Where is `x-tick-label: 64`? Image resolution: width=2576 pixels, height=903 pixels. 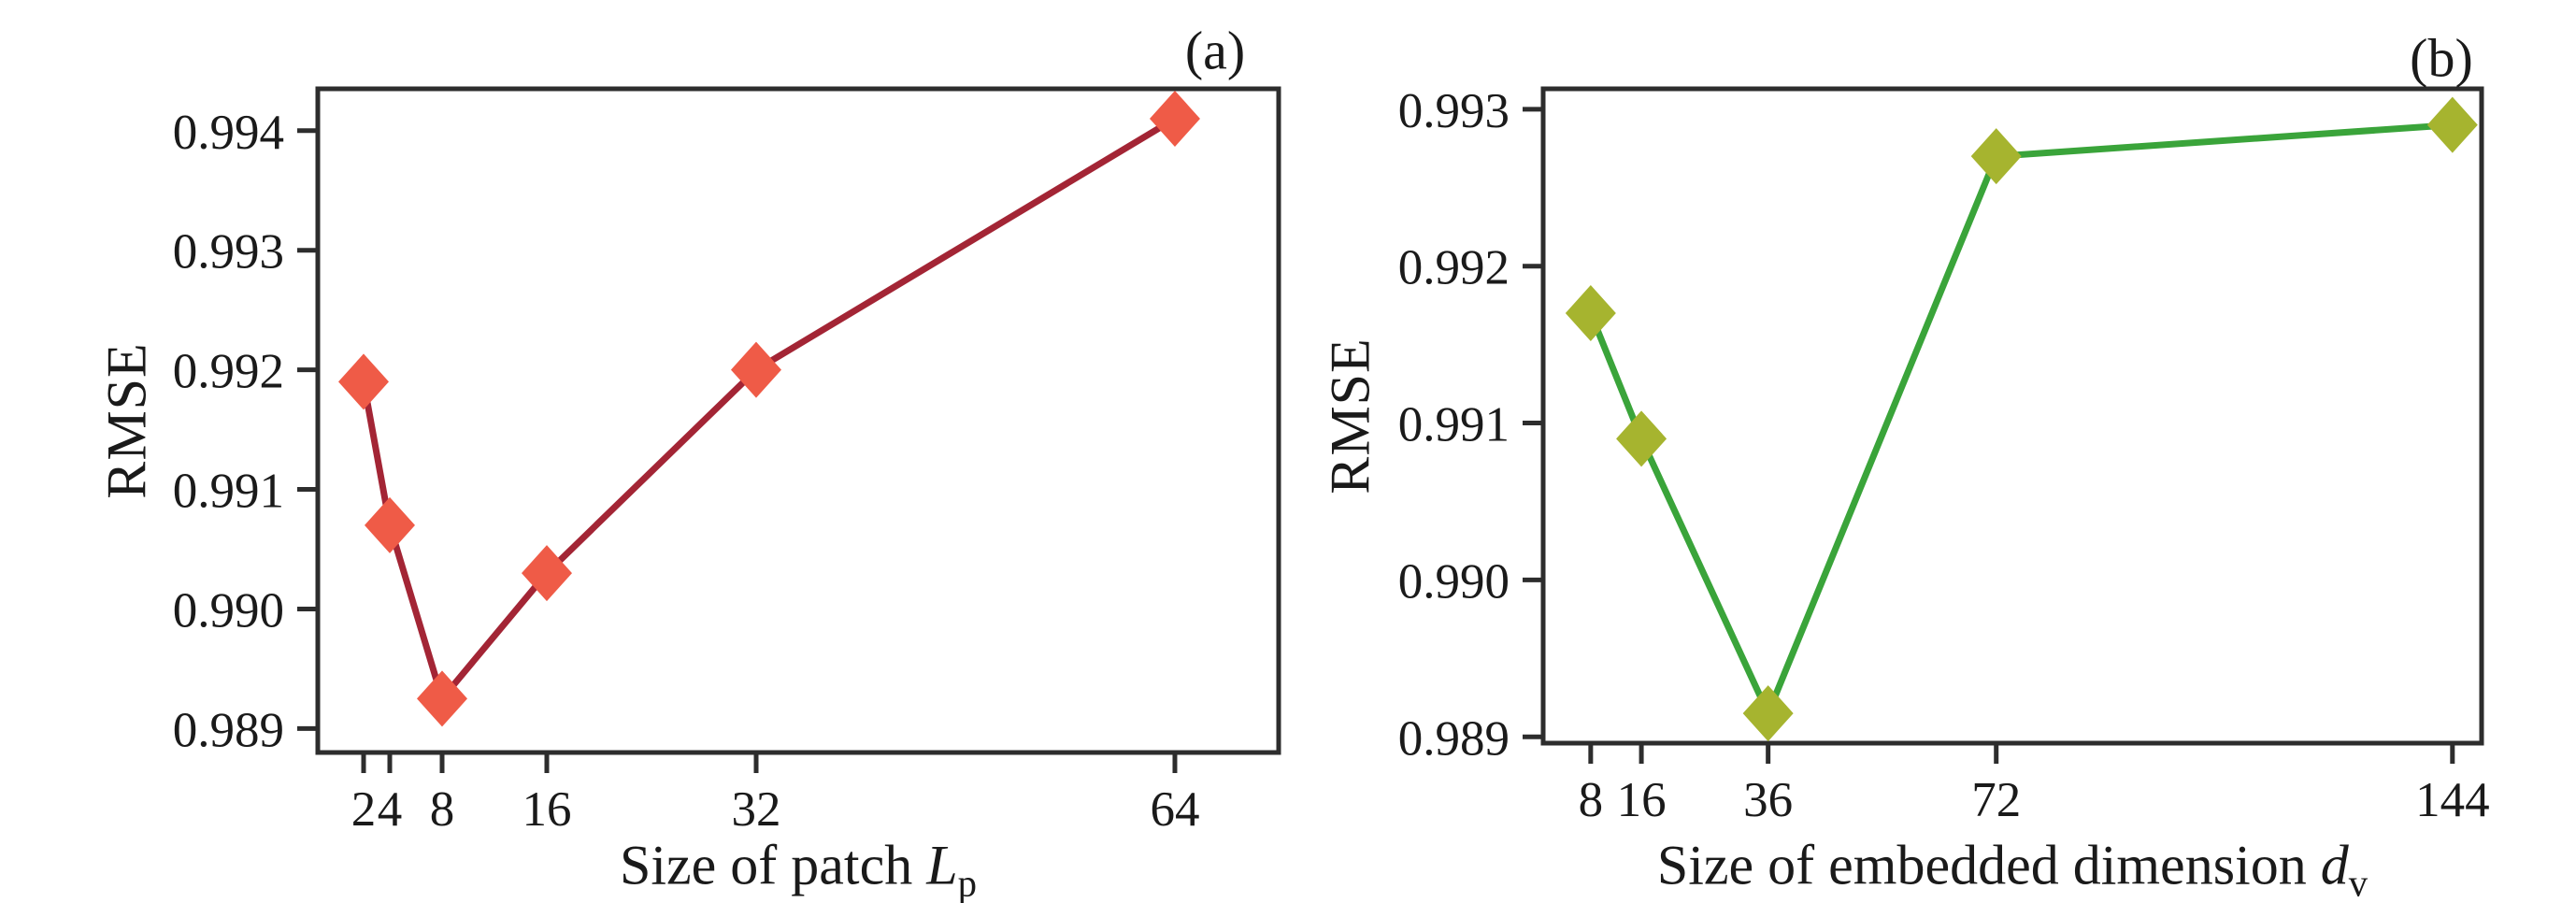 x-tick-label: 64 is located at coordinates (1174, 809).